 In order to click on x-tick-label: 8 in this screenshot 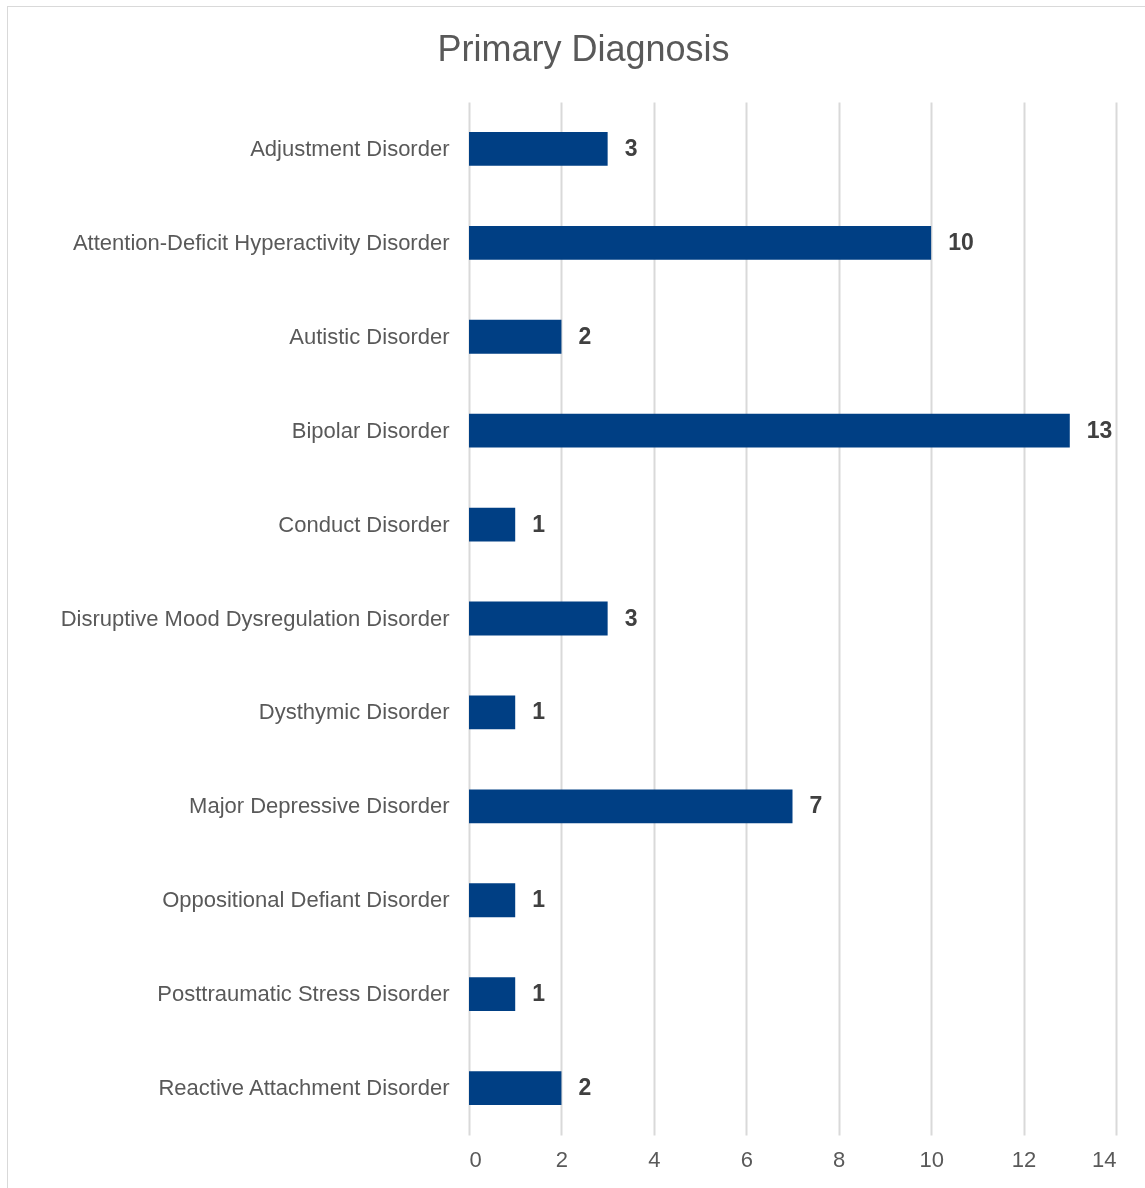, I will do `click(839, 1159)`.